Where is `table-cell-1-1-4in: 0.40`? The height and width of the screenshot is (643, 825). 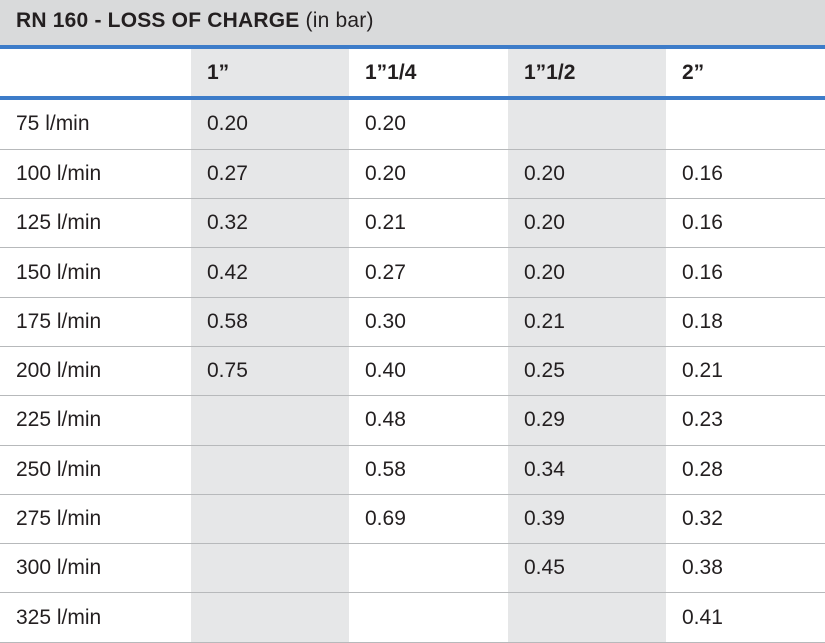
table-cell-1-1-4in: 0.40 is located at coordinates (428, 371).